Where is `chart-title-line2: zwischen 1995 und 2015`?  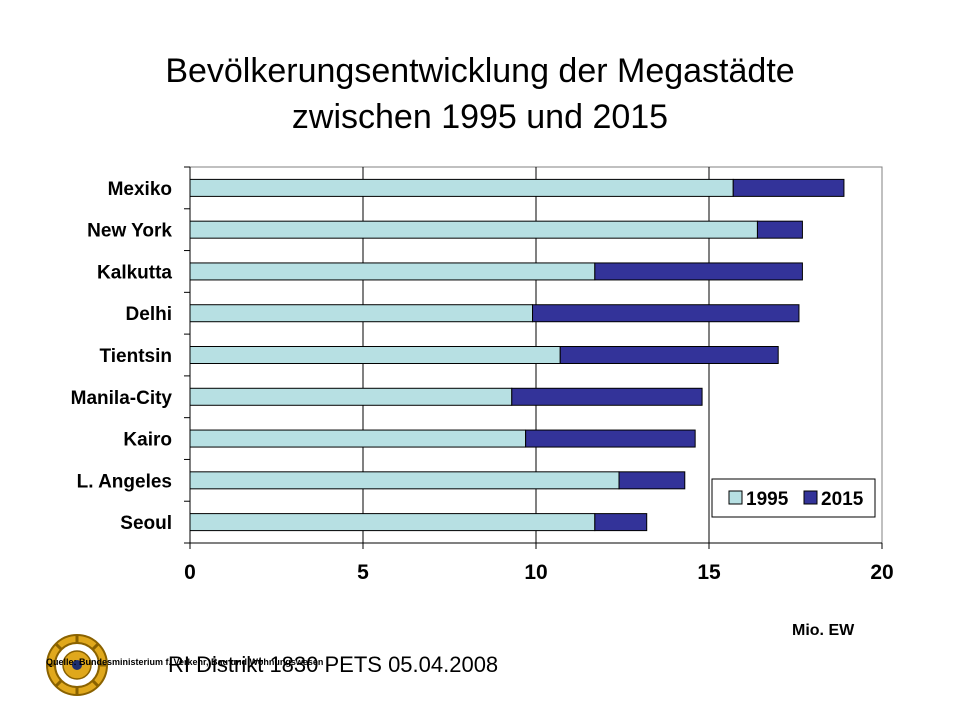 chart-title-line2: zwischen 1995 und 2015 is located at coordinates (480, 117).